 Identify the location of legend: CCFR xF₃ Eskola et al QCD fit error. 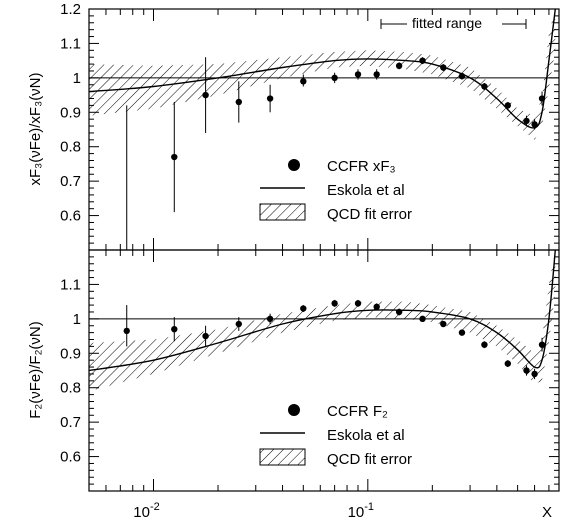
(335, 190).